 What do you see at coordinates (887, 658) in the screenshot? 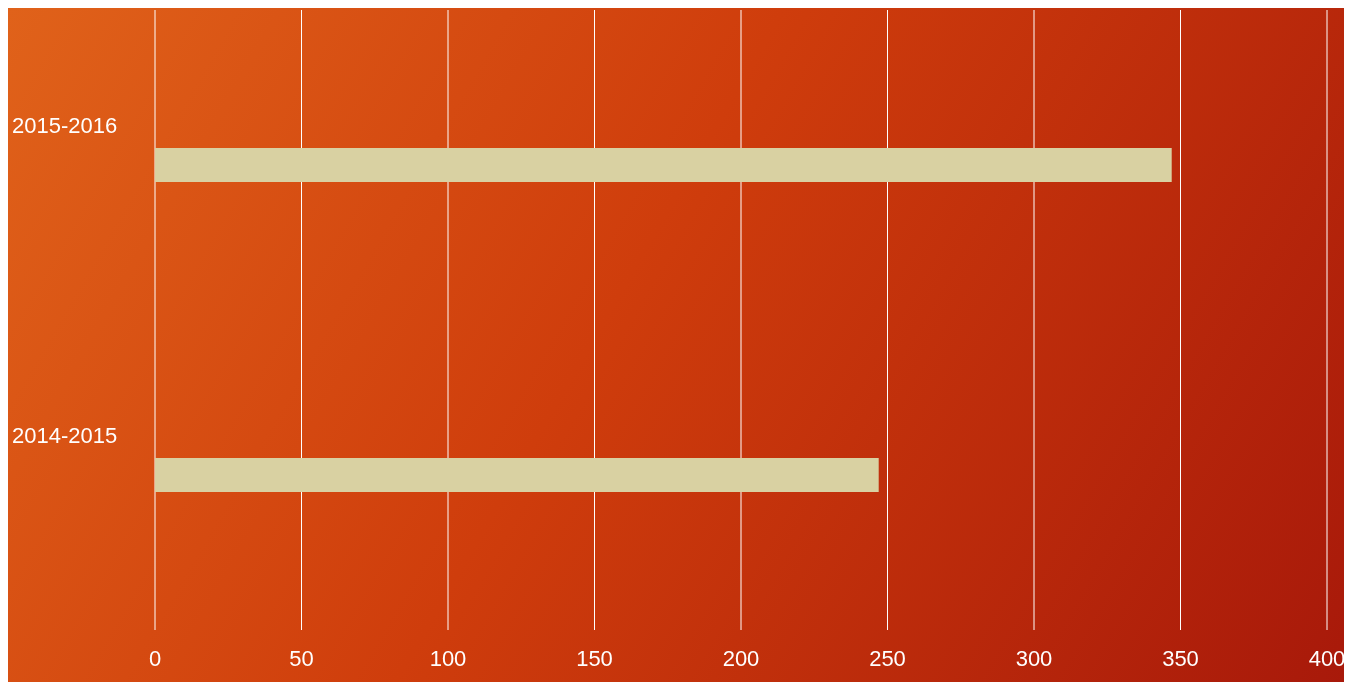
I see `x-tick-label: 250` at bounding box center [887, 658].